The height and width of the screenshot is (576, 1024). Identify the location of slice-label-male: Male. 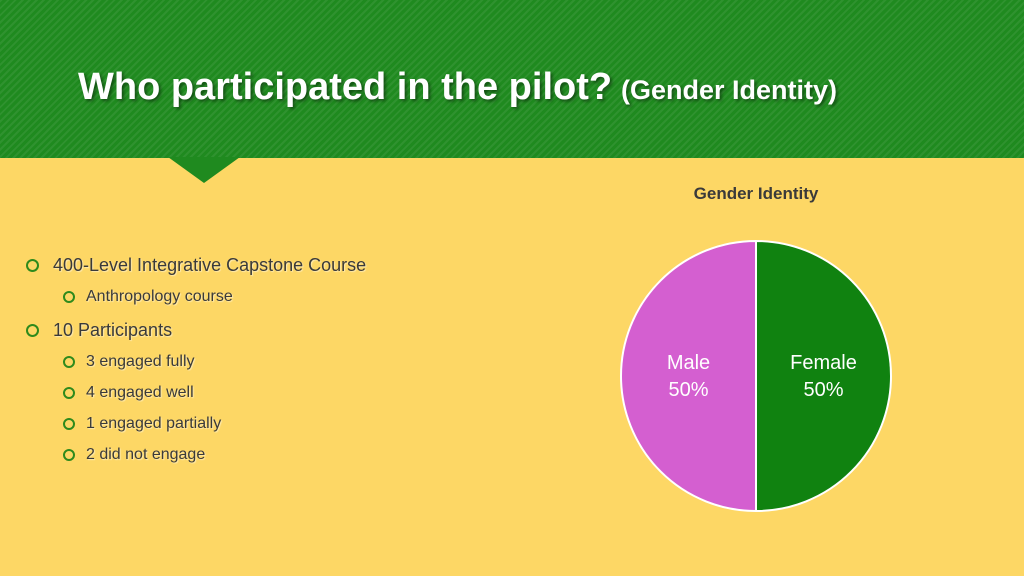
(688, 363).